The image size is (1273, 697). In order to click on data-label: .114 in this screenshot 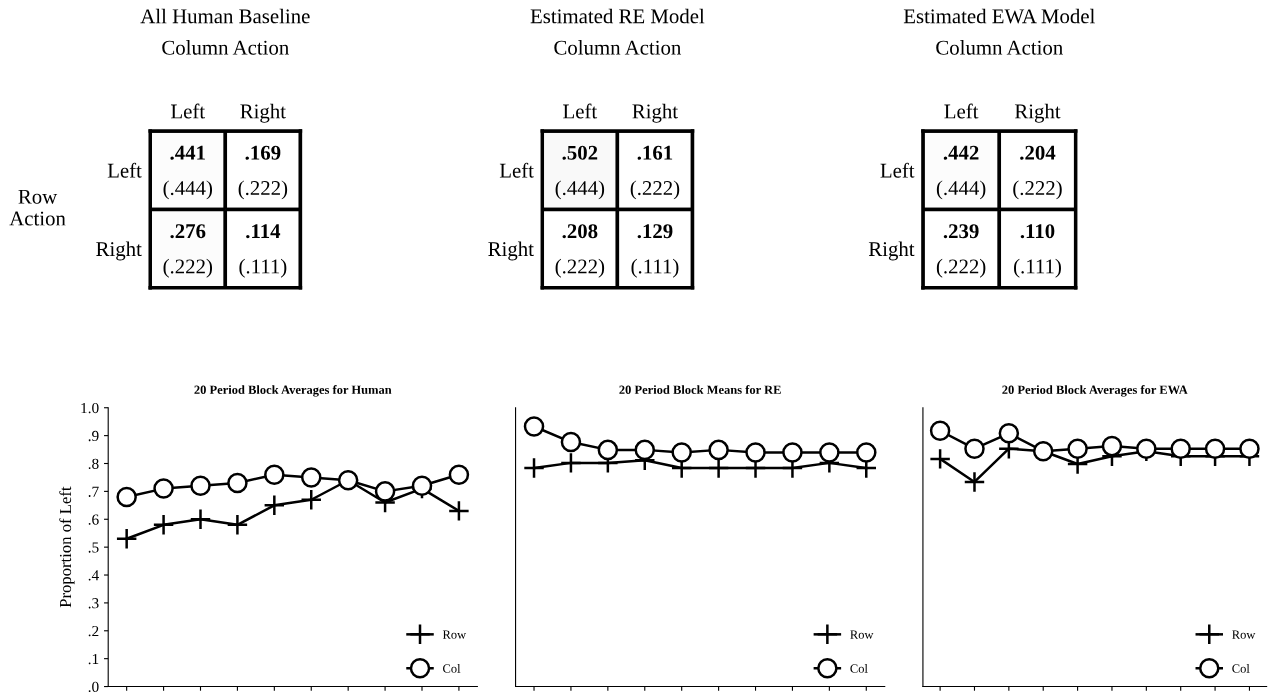, I will do `click(263, 231)`.